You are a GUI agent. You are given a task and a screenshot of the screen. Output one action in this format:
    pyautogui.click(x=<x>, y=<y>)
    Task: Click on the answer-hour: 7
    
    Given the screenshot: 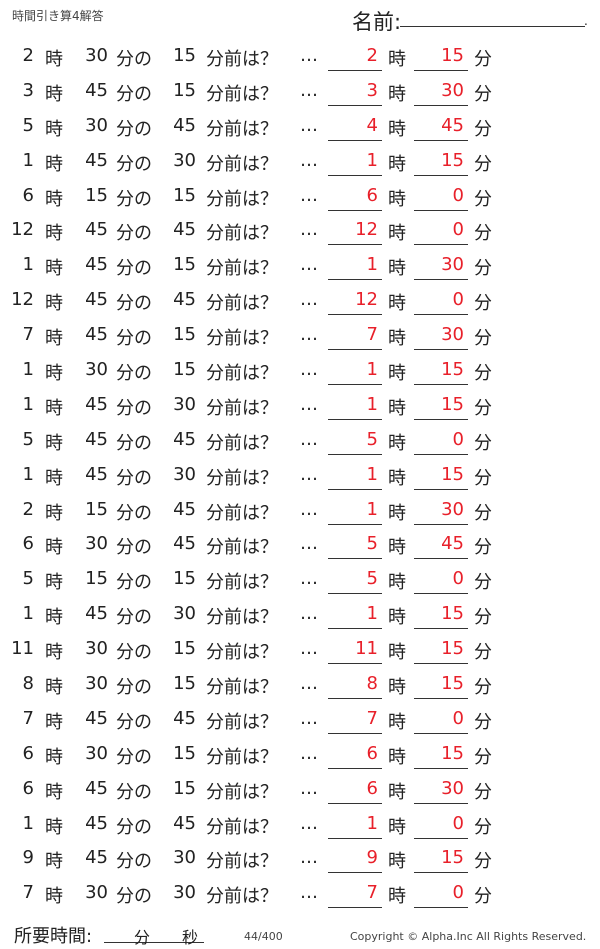 What is the action you would take?
    pyautogui.click(x=372, y=335)
    